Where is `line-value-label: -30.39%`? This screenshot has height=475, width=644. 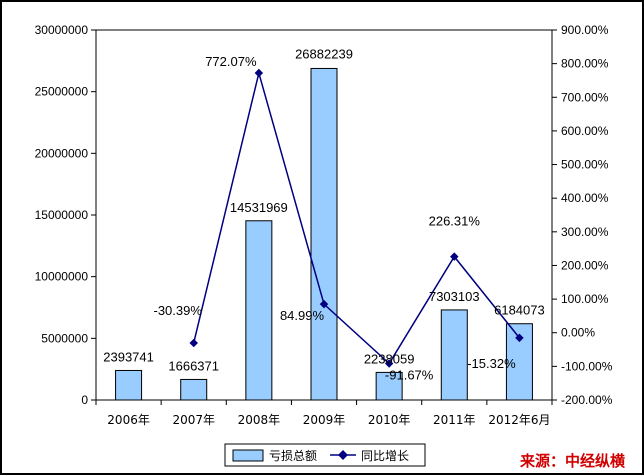 line-value-label: -30.39% is located at coordinates (178, 310).